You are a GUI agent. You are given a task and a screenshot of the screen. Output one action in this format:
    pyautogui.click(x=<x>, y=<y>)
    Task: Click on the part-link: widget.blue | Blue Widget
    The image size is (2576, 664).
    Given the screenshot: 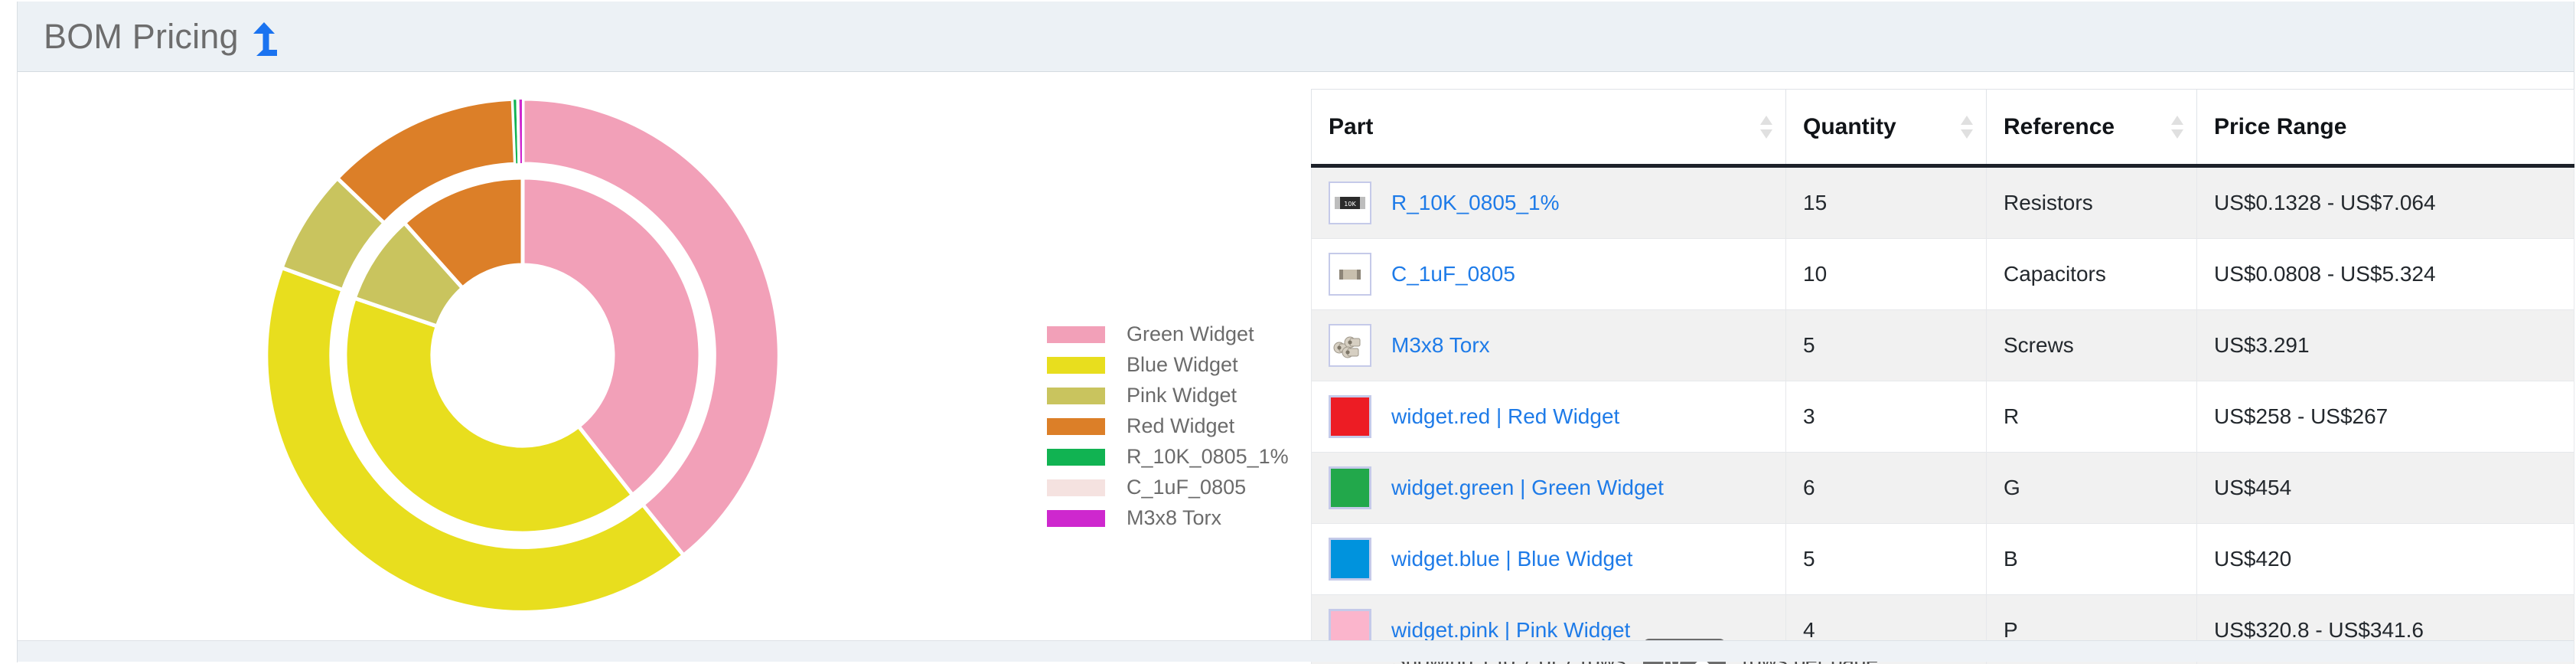 What is the action you would take?
    pyautogui.click(x=1512, y=559)
    